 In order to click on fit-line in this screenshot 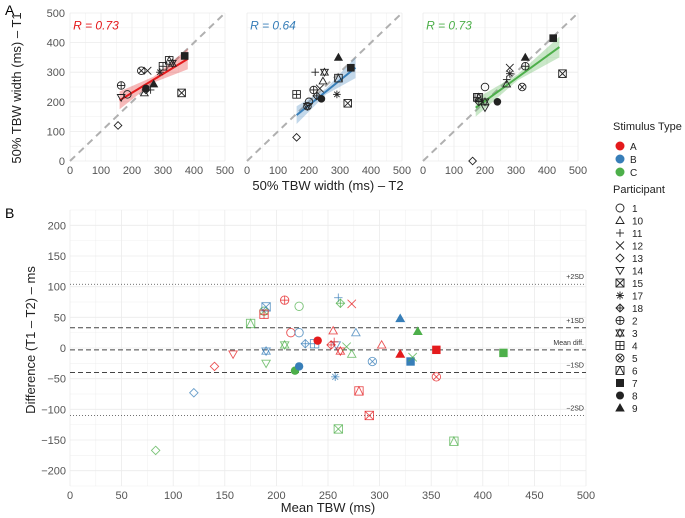, I will do `click(517, 77)`.